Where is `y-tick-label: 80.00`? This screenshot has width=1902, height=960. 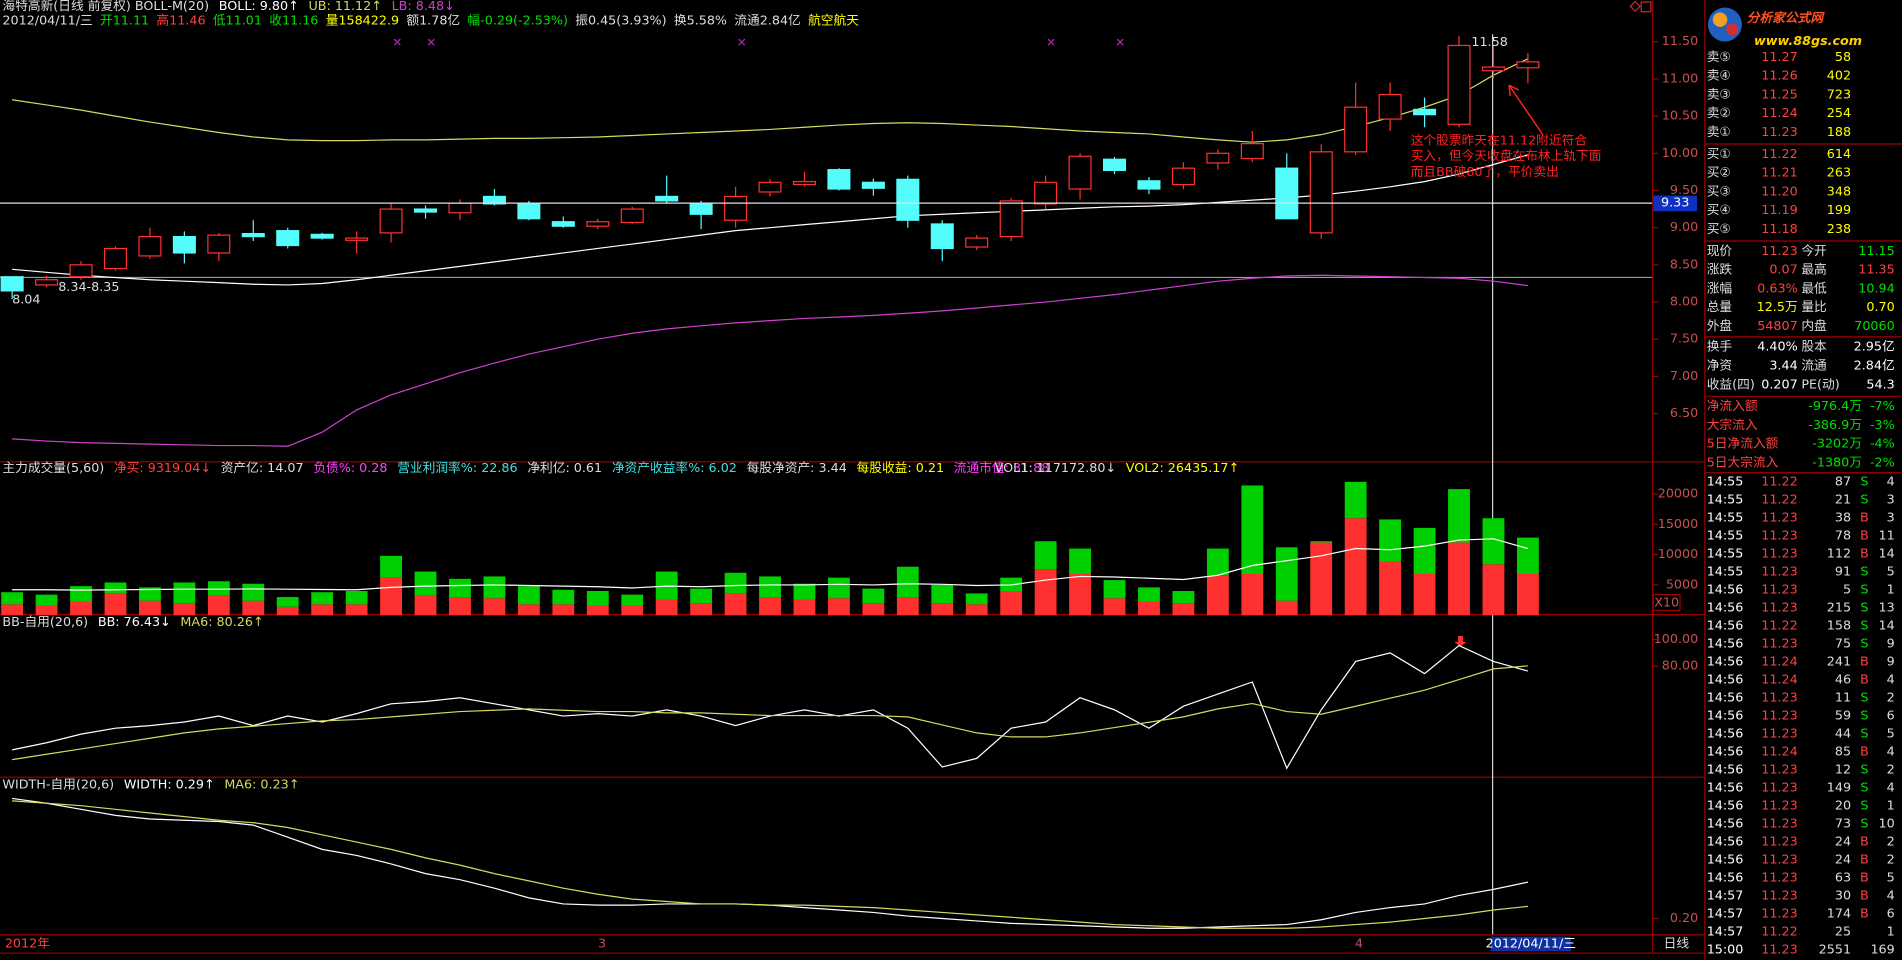
y-tick-label: 80.00 is located at coordinates (1680, 666).